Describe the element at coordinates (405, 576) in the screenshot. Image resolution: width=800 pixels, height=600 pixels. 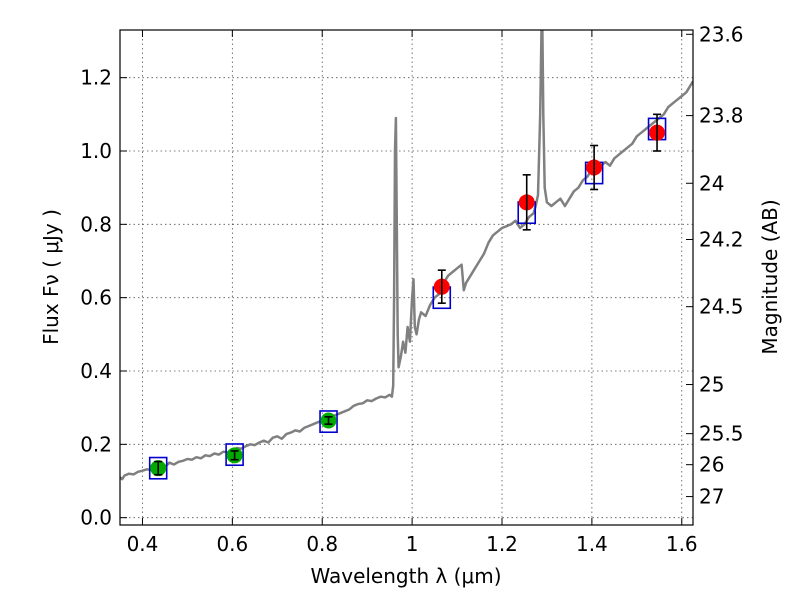
I see `x-axis-label: Wavelength λ (μm)` at that location.